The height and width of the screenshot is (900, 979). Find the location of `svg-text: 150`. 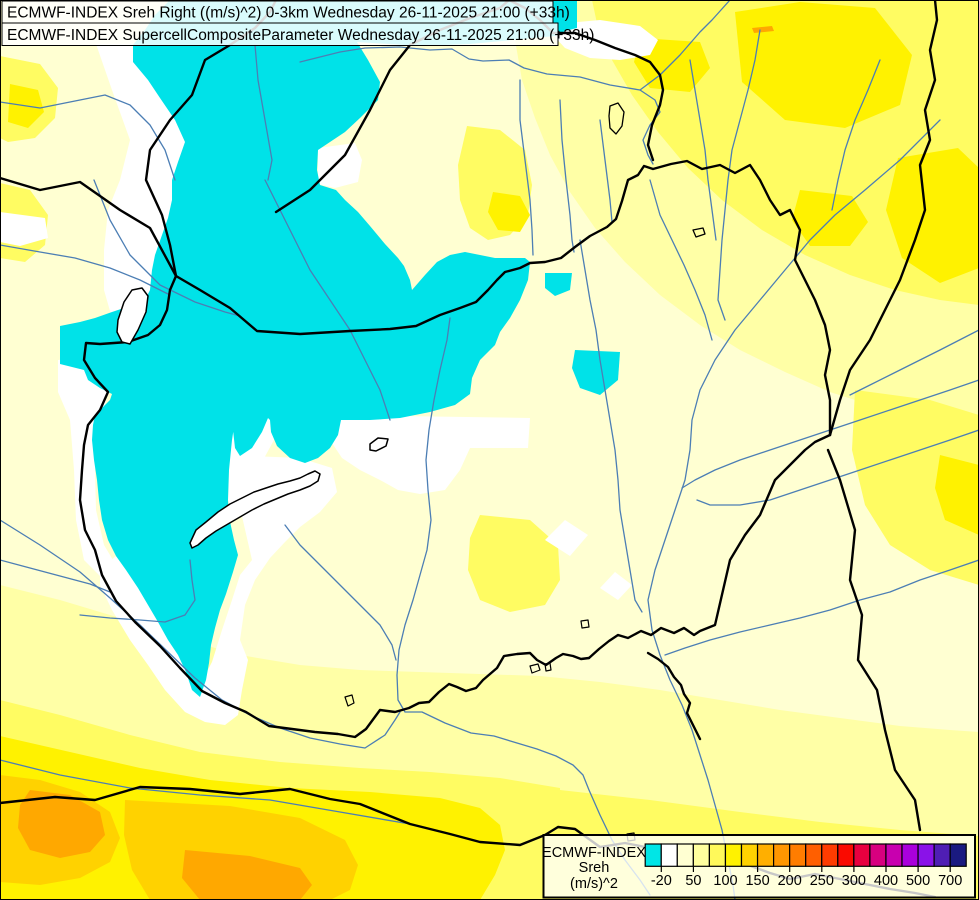

svg-text: 150 is located at coordinates (757, 881).